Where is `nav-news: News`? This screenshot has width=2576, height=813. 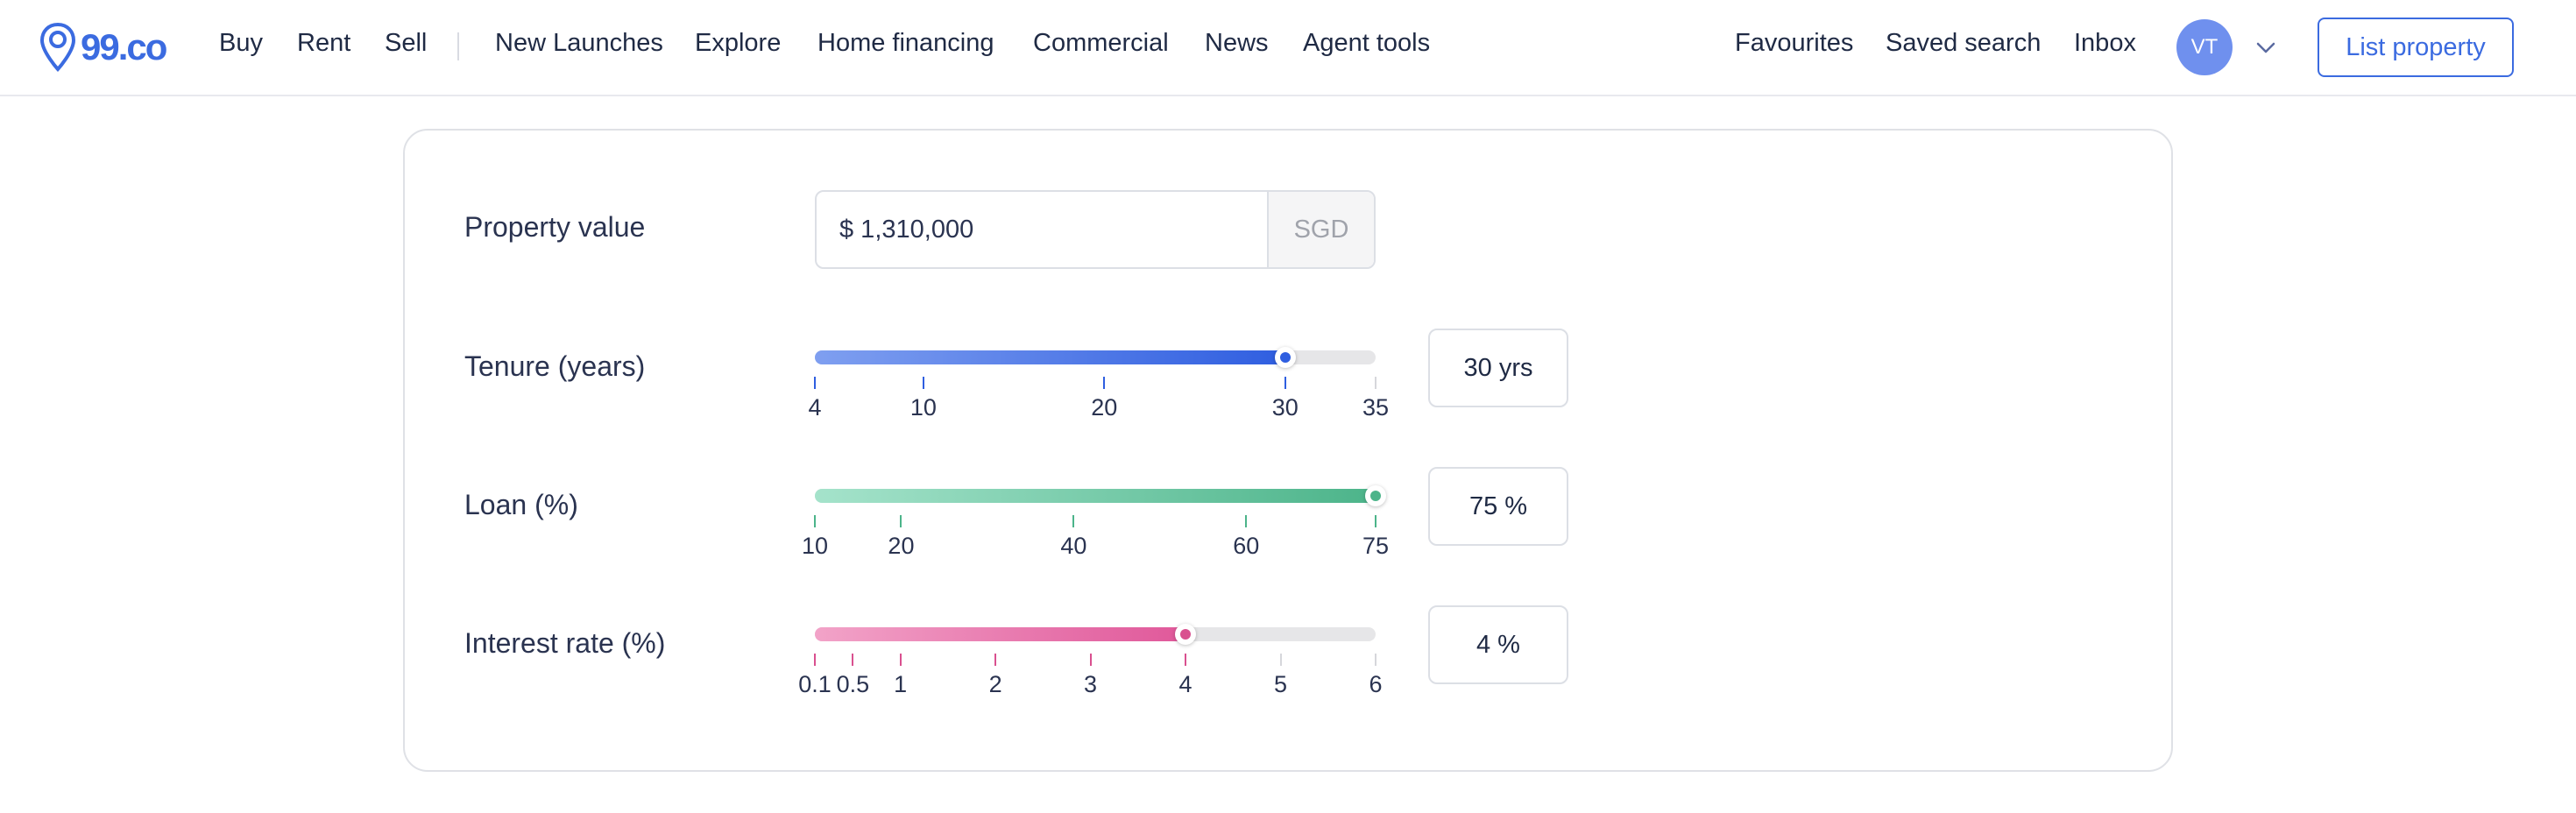 nav-news: News is located at coordinates (1237, 43).